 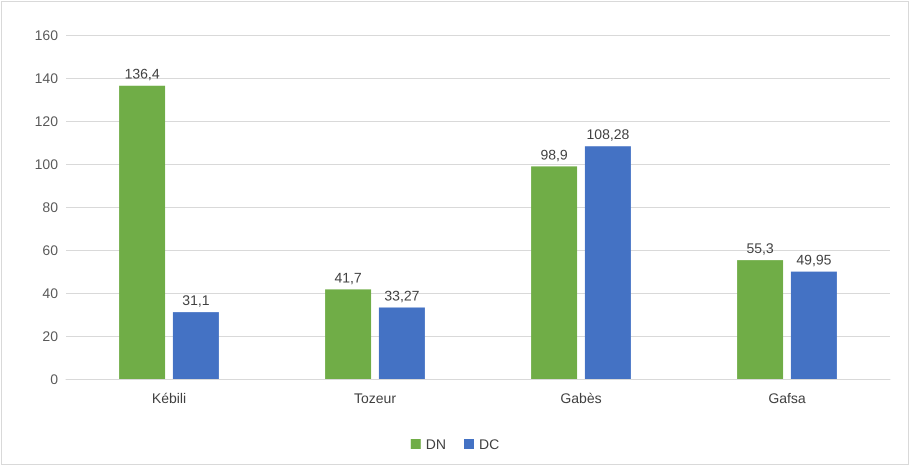 What do you see at coordinates (50, 336) in the screenshot?
I see `y-tick-label: 20` at bounding box center [50, 336].